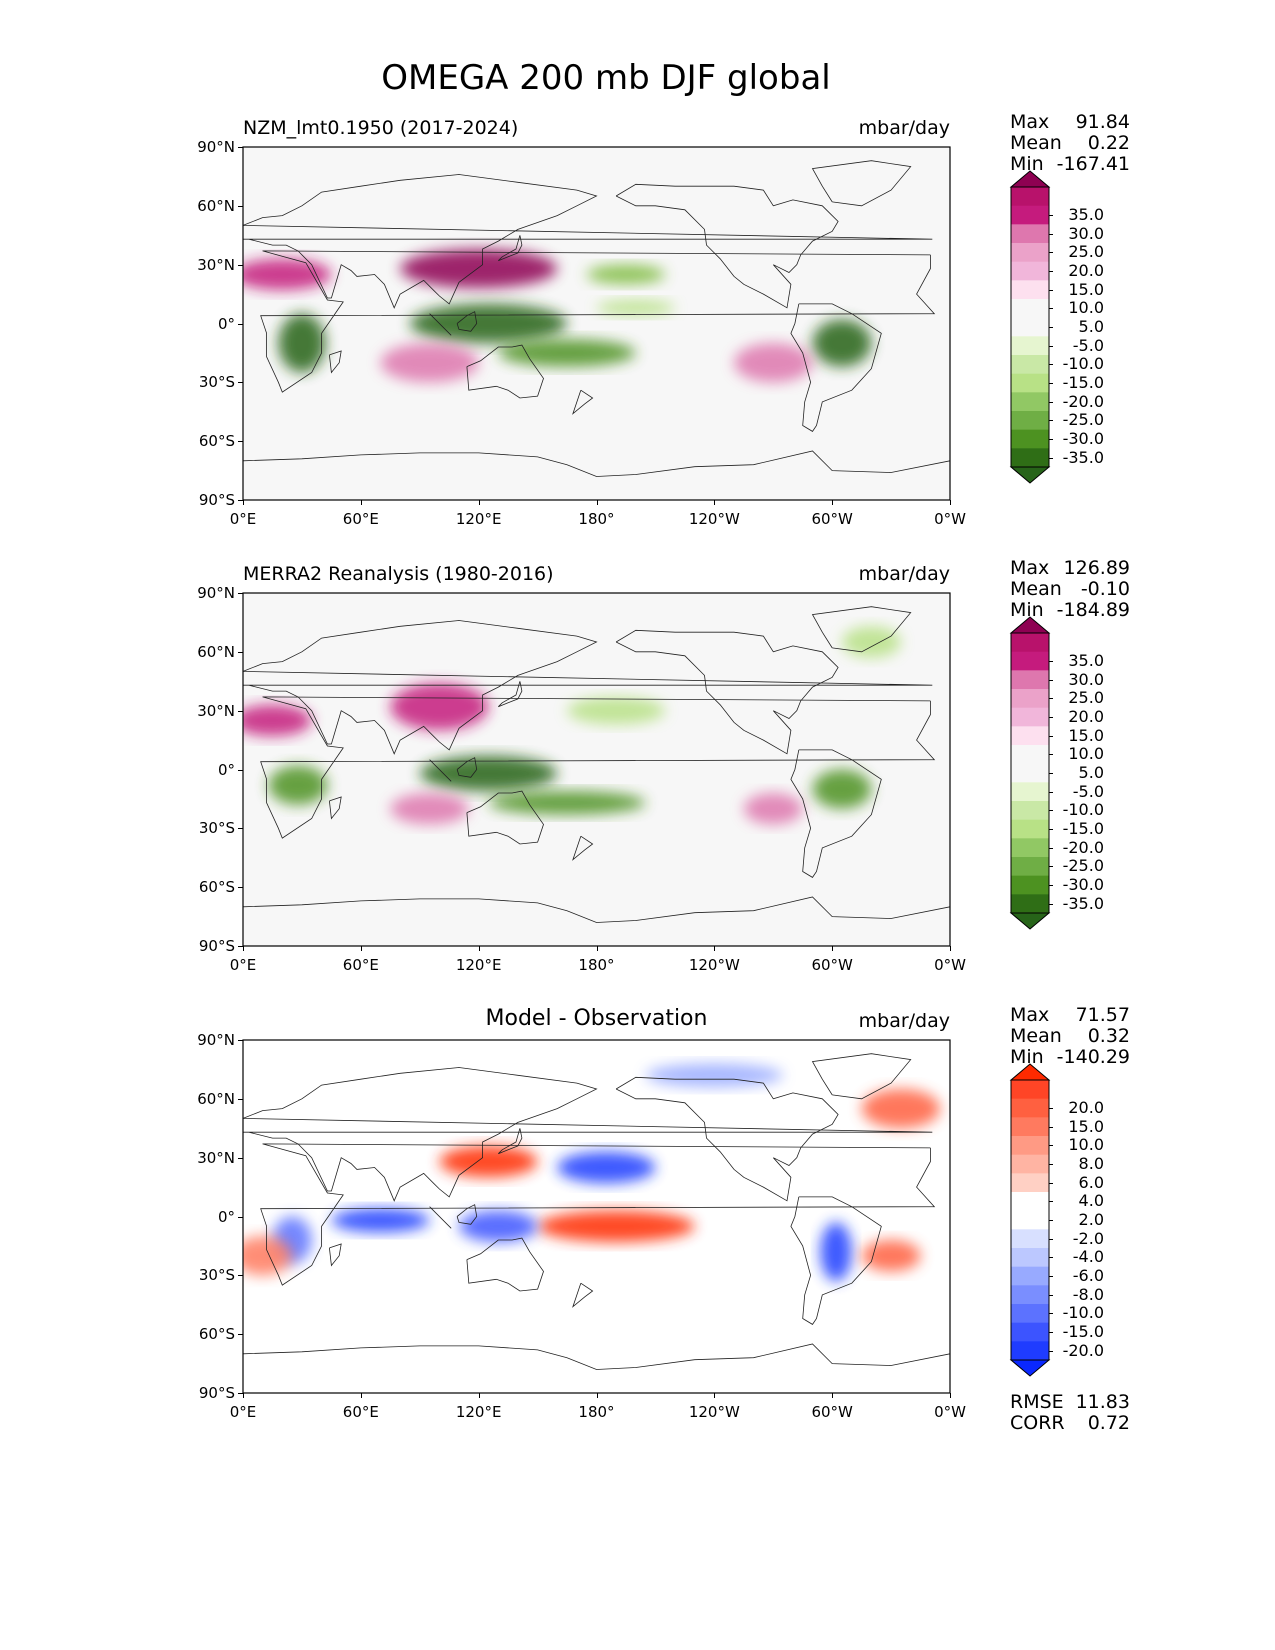 The image size is (1275, 1650). Describe the element at coordinates (1037, 1402) in the screenshot. I see `metric-label: RMSE` at that location.